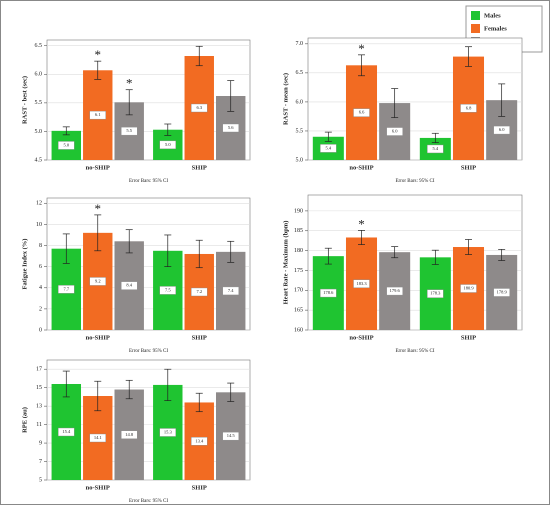 The height and width of the screenshot is (505, 550). Describe the element at coordinates (39, 225) in the screenshot. I see `y-tick-label: 10` at that location.